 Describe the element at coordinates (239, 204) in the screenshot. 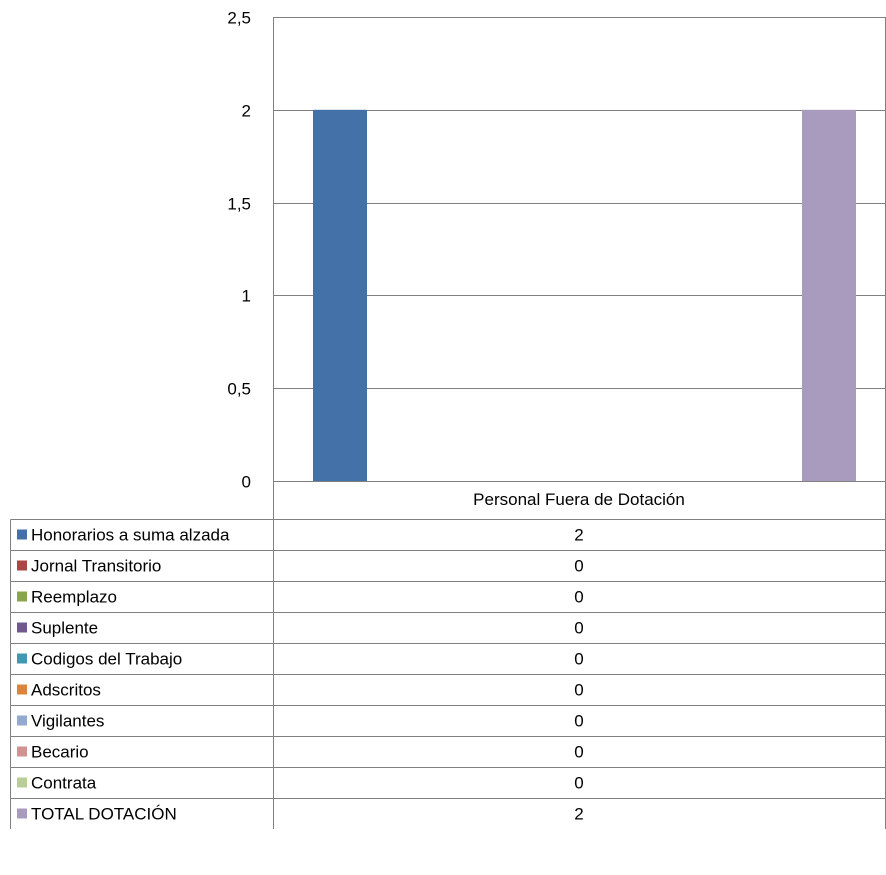

I see `y-tick-label: 1,5` at that location.